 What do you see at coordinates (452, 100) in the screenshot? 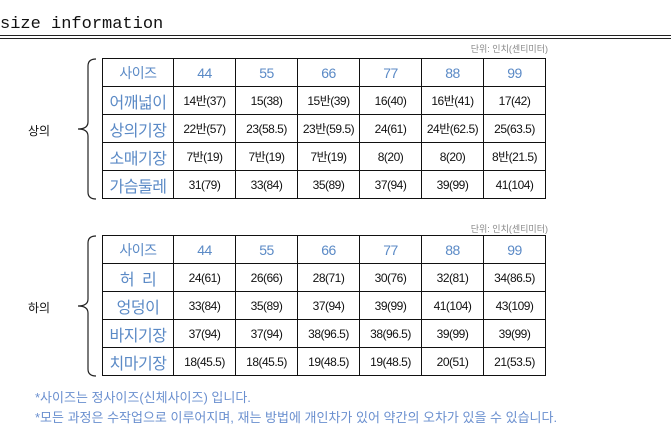
I see `cell-value: 16반(41)` at bounding box center [452, 100].